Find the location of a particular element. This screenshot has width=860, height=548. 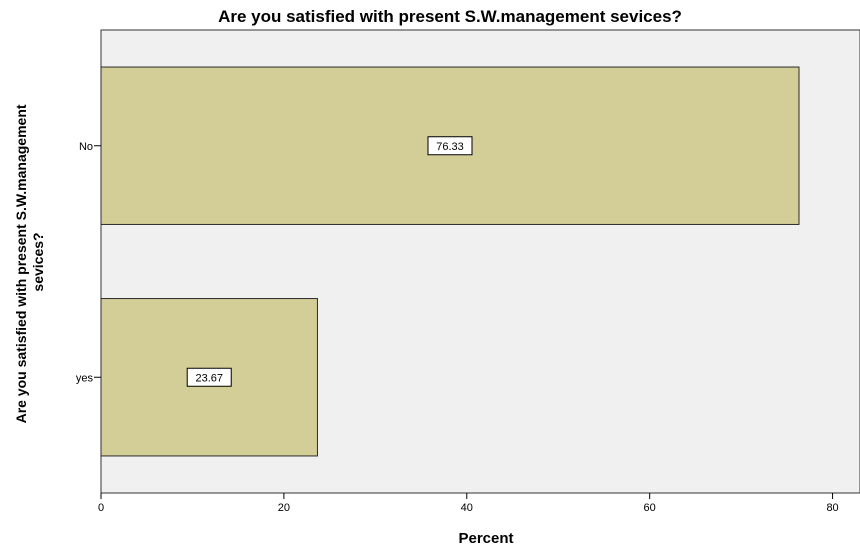

data-label-box-no is located at coordinates (450, 146).